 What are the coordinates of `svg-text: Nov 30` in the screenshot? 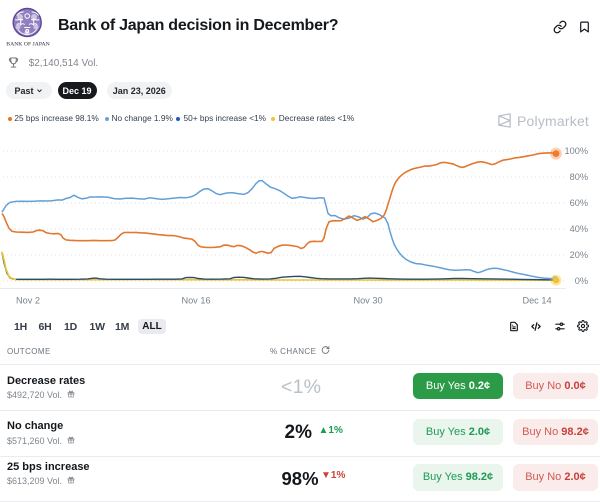 It's located at (367, 301).